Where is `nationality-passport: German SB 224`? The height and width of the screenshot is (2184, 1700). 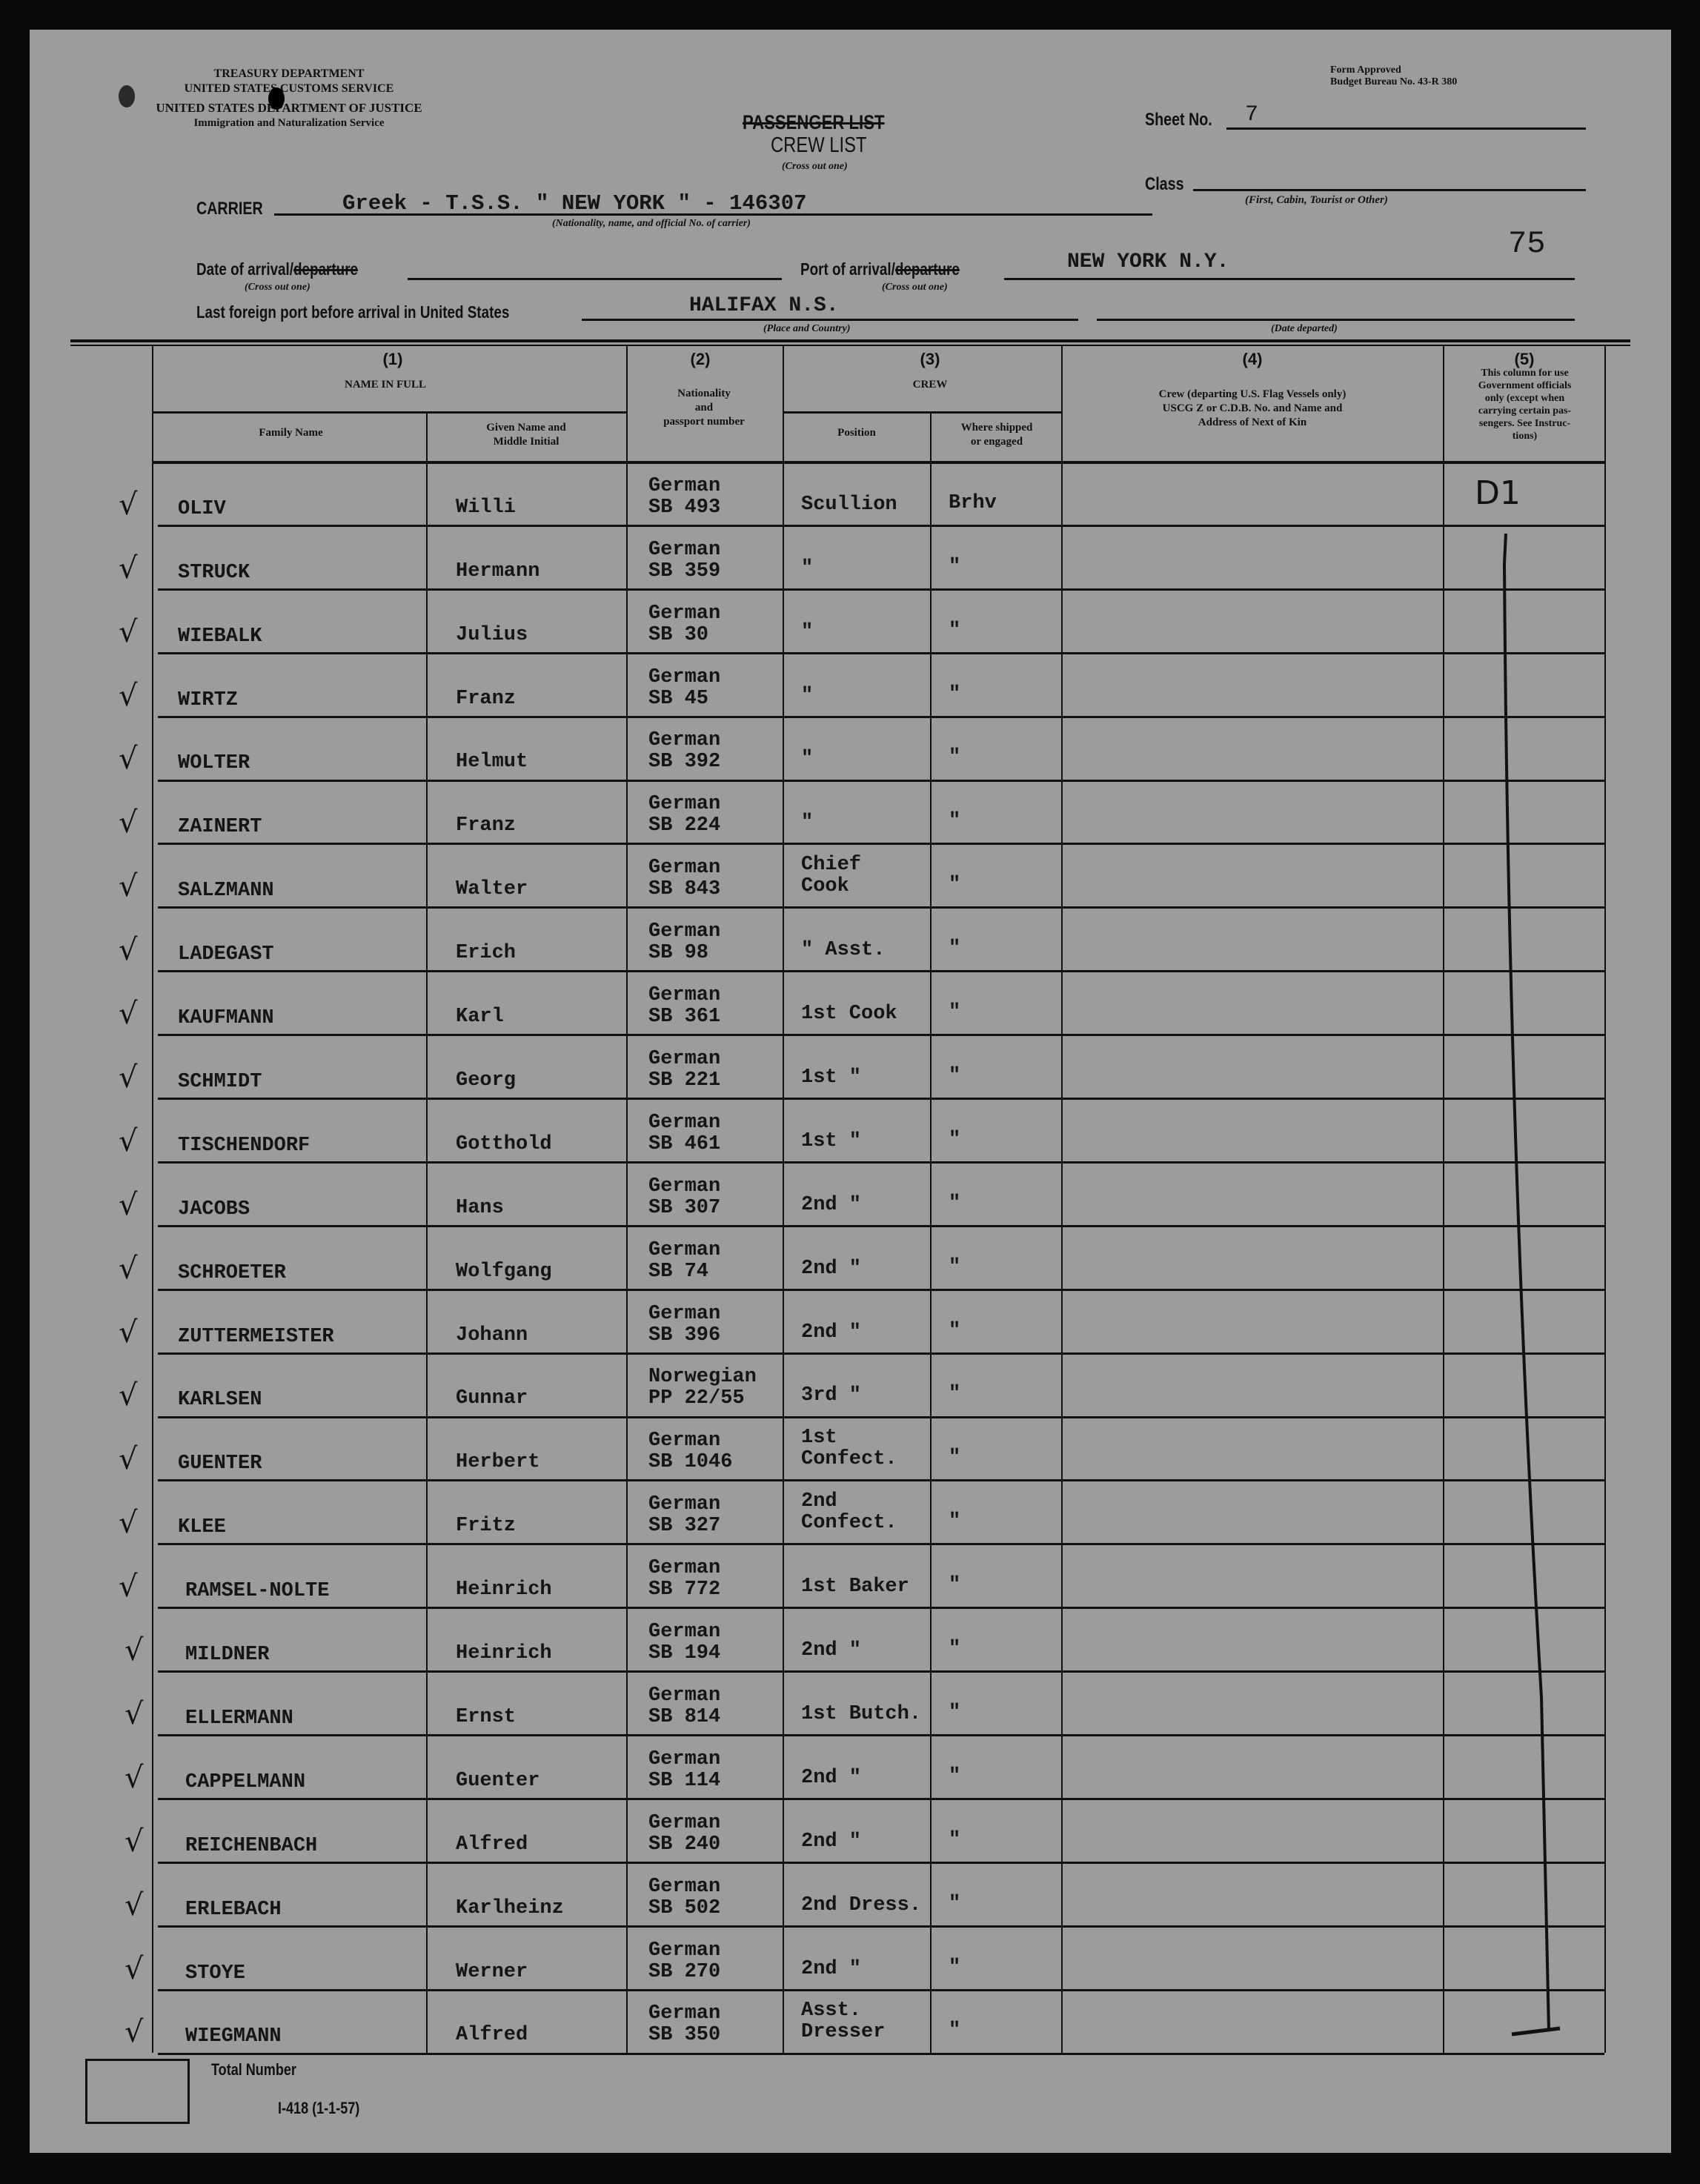 nationality-passport: German SB 224 is located at coordinates (684, 816).